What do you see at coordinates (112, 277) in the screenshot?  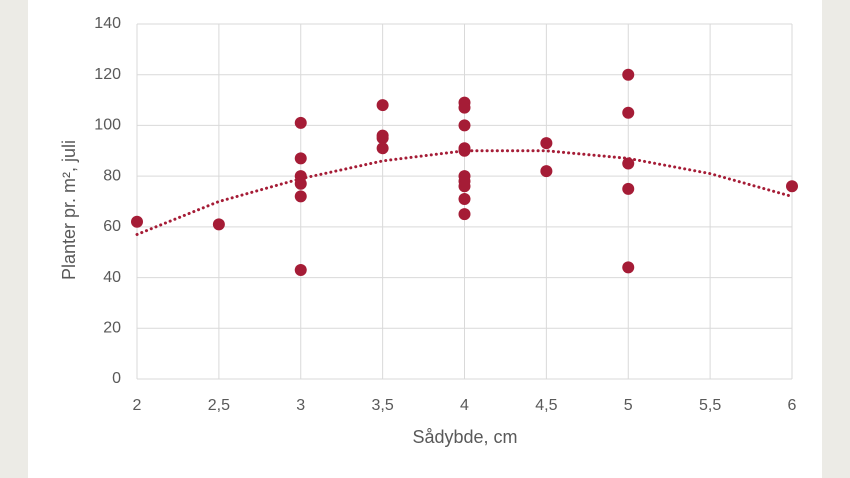 I see `y-tick-label: 40` at bounding box center [112, 277].